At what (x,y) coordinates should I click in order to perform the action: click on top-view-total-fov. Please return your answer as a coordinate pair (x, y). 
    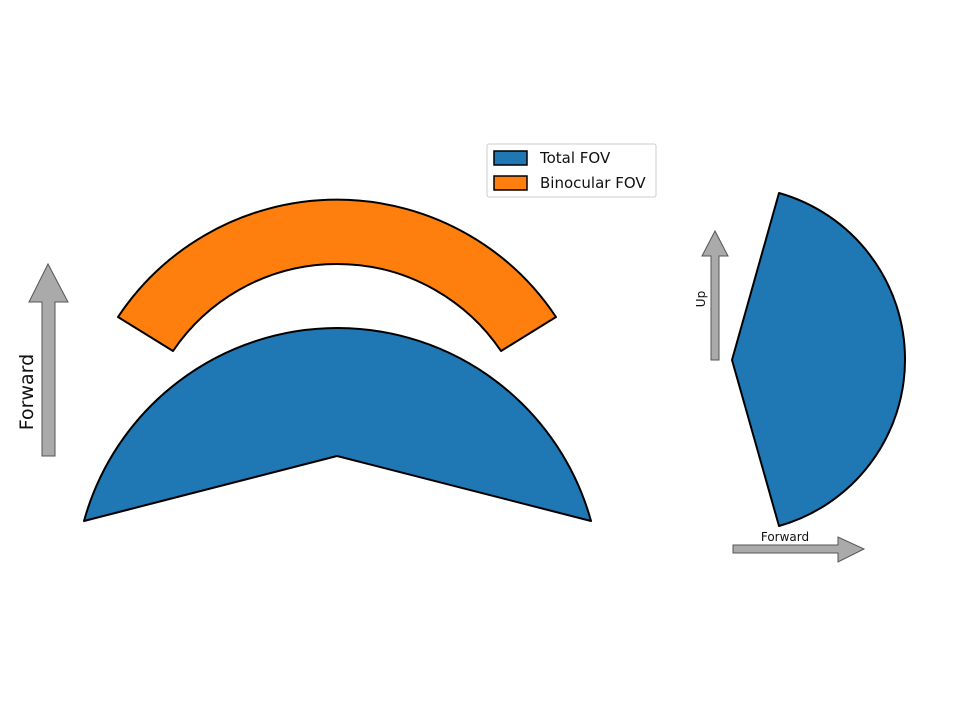
    Looking at the image, I should click on (337, 424).